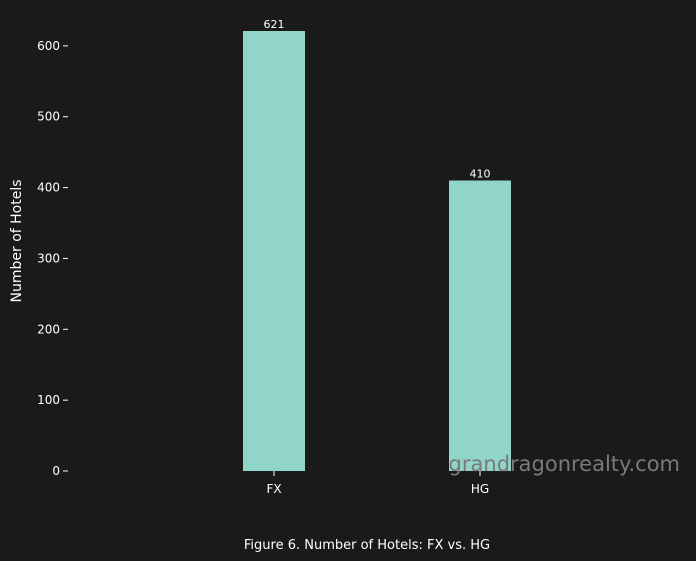 This screenshot has width=696, height=561. What do you see at coordinates (17, 240) in the screenshot?
I see `y-axis-title: Number of Hotels` at bounding box center [17, 240].